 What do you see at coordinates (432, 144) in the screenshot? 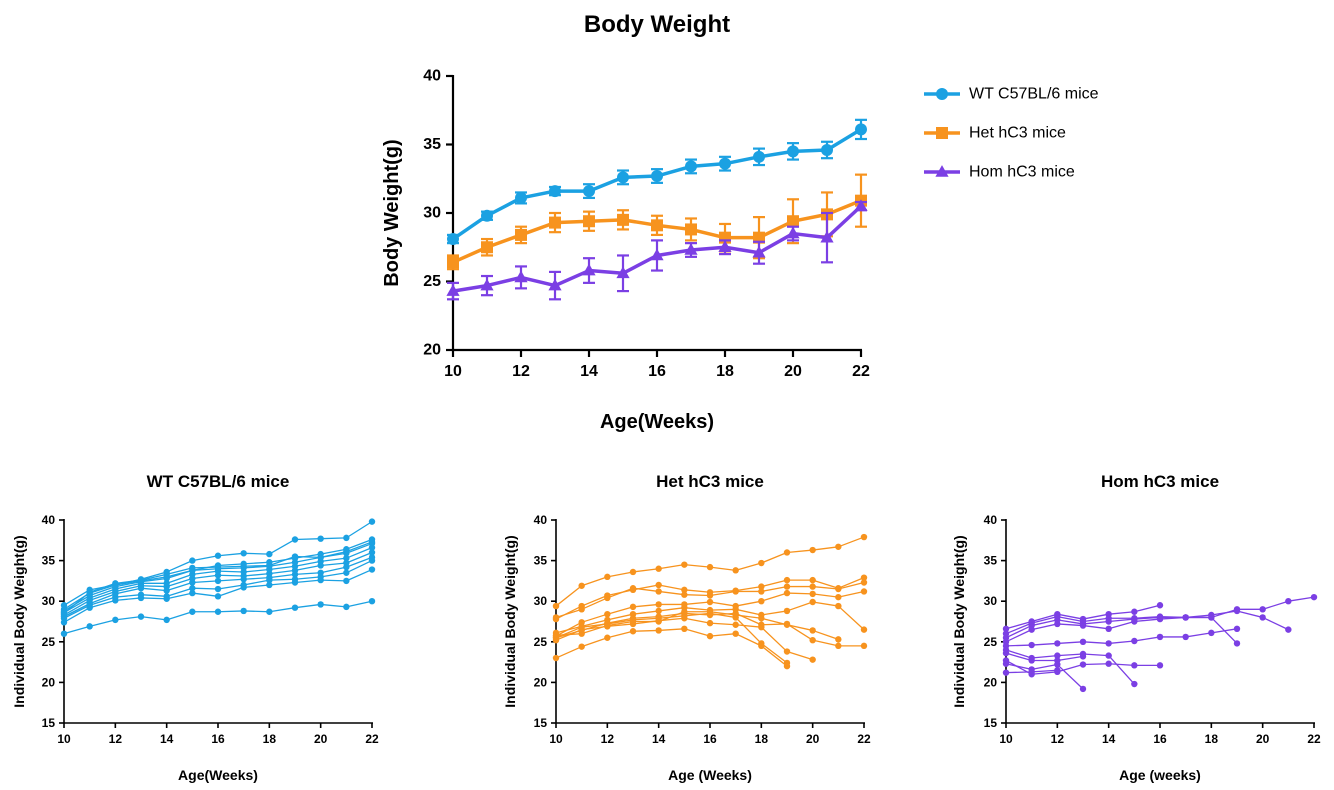
I see `y-tick-label: 35` at bounding box center [432, 144].